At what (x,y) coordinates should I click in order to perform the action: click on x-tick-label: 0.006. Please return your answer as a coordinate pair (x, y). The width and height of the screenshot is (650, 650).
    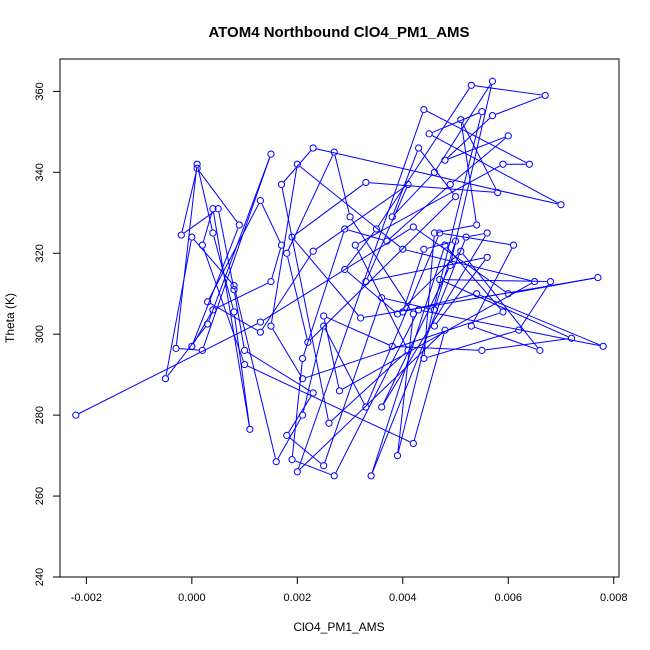
    Looking at the image, I should click on (508, 598).